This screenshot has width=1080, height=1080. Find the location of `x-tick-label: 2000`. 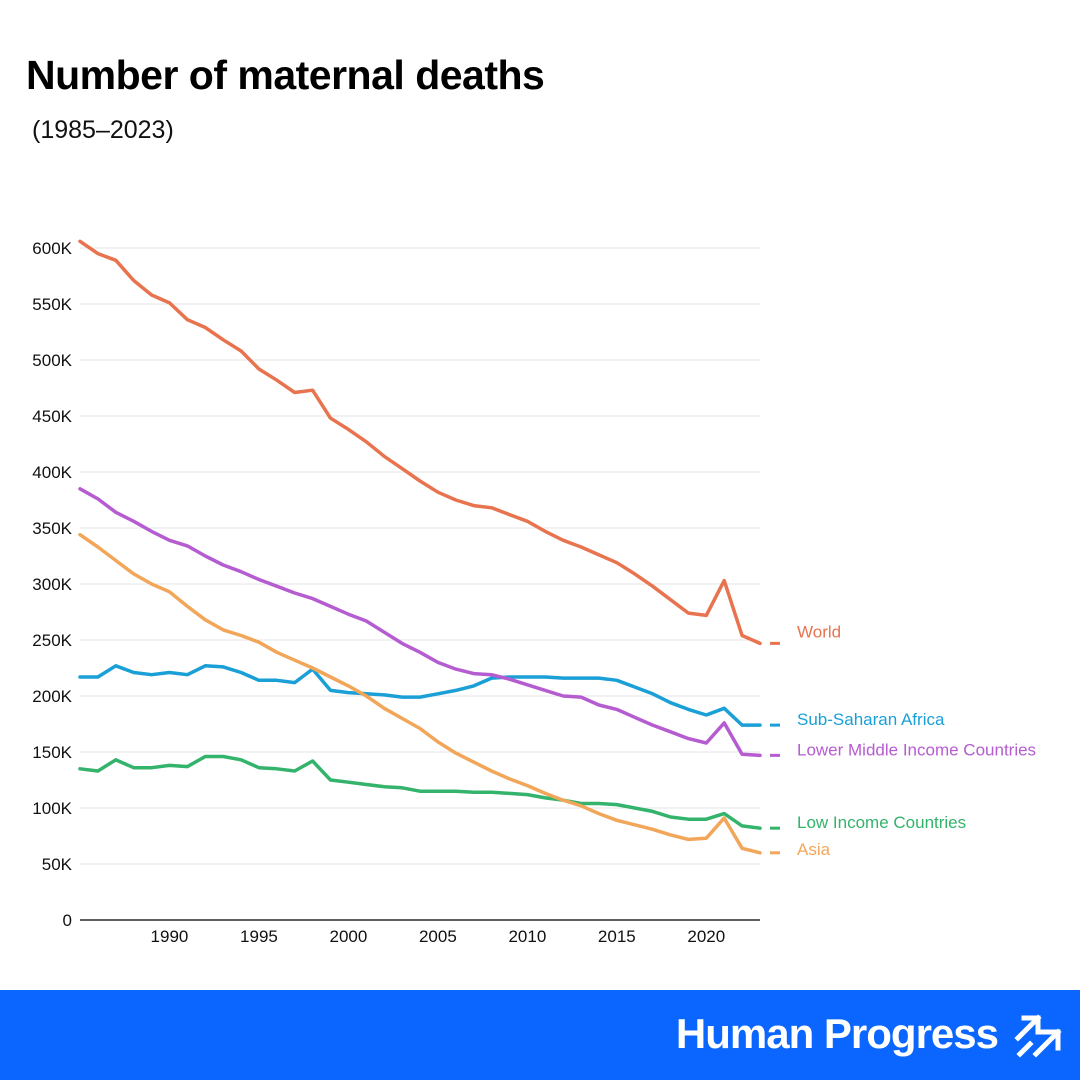

x-tick-label: 2000 is located at coordinates (349, 936).